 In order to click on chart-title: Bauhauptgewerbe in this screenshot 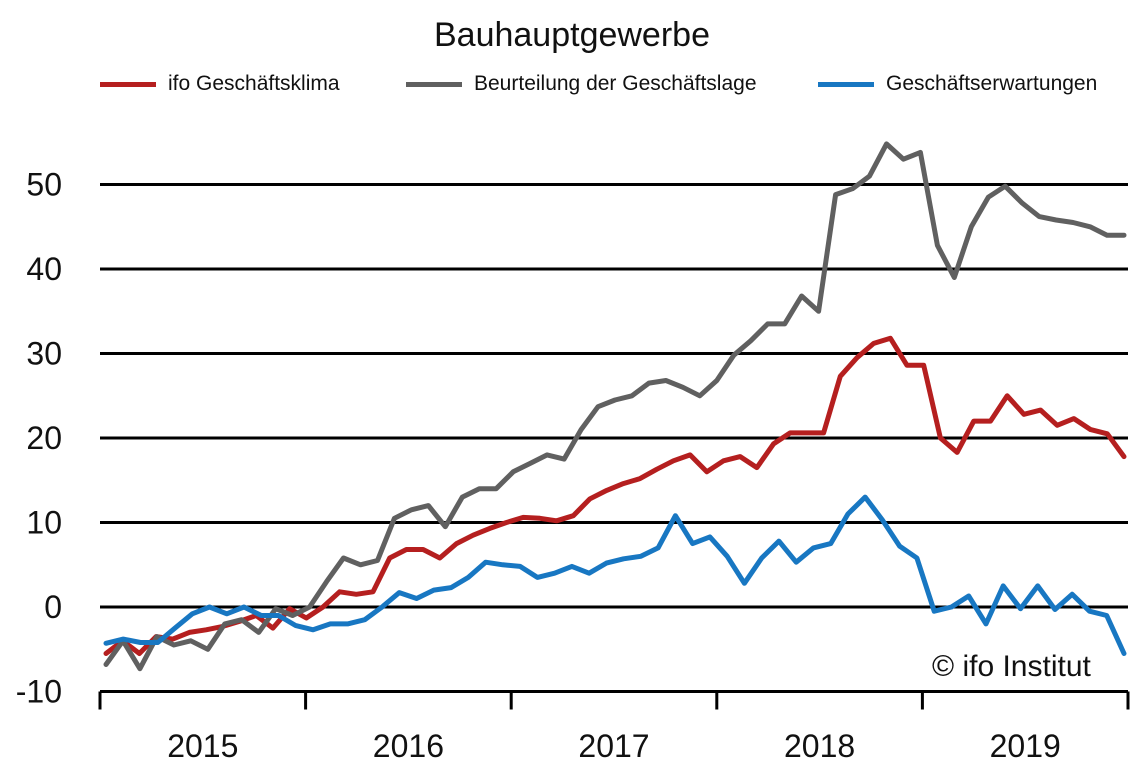, I will do `click(571, 35)`.